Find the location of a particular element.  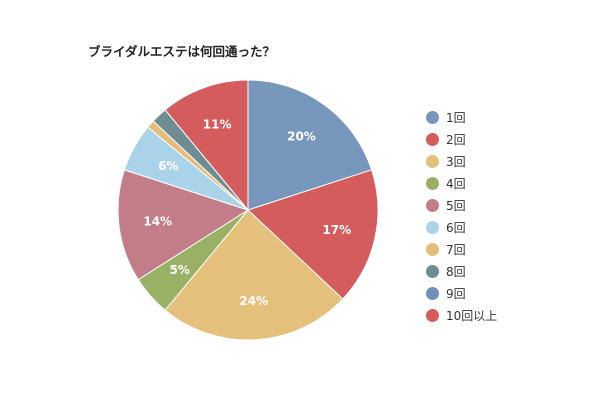

slice-label-5: 14% is located at coordinates (157, 221).